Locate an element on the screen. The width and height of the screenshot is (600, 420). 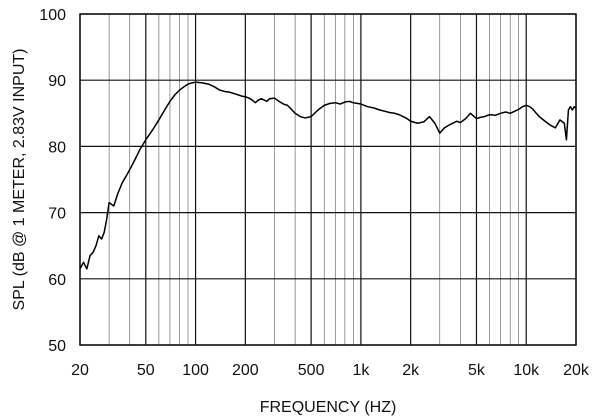
y-tick-label: 80 is located at coordinates (57, 147).